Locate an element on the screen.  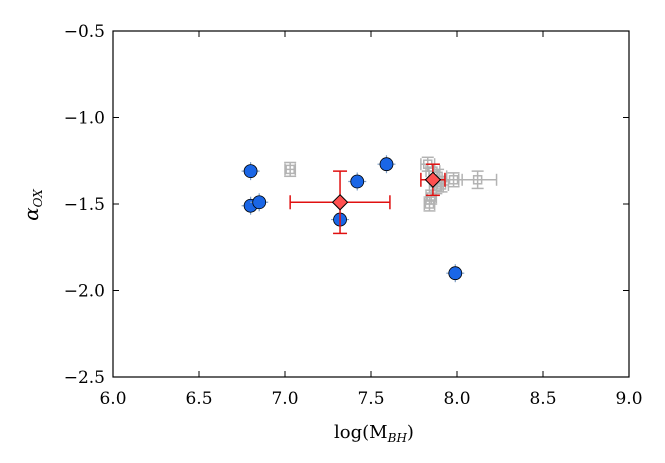
series-mean is located at coordinates (367, 199).